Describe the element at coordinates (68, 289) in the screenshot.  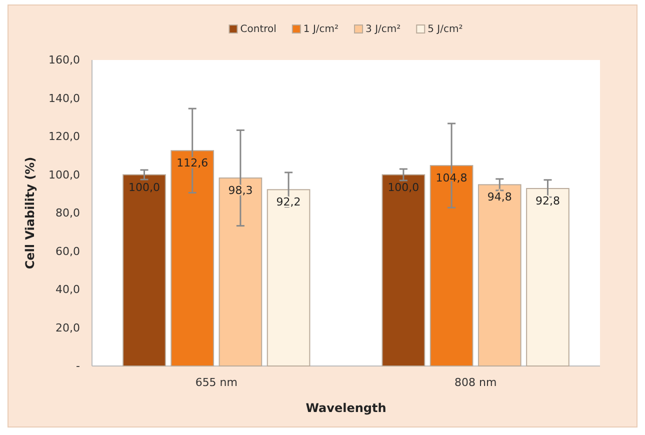
I see `y-tick-label: 40,0` at that location.